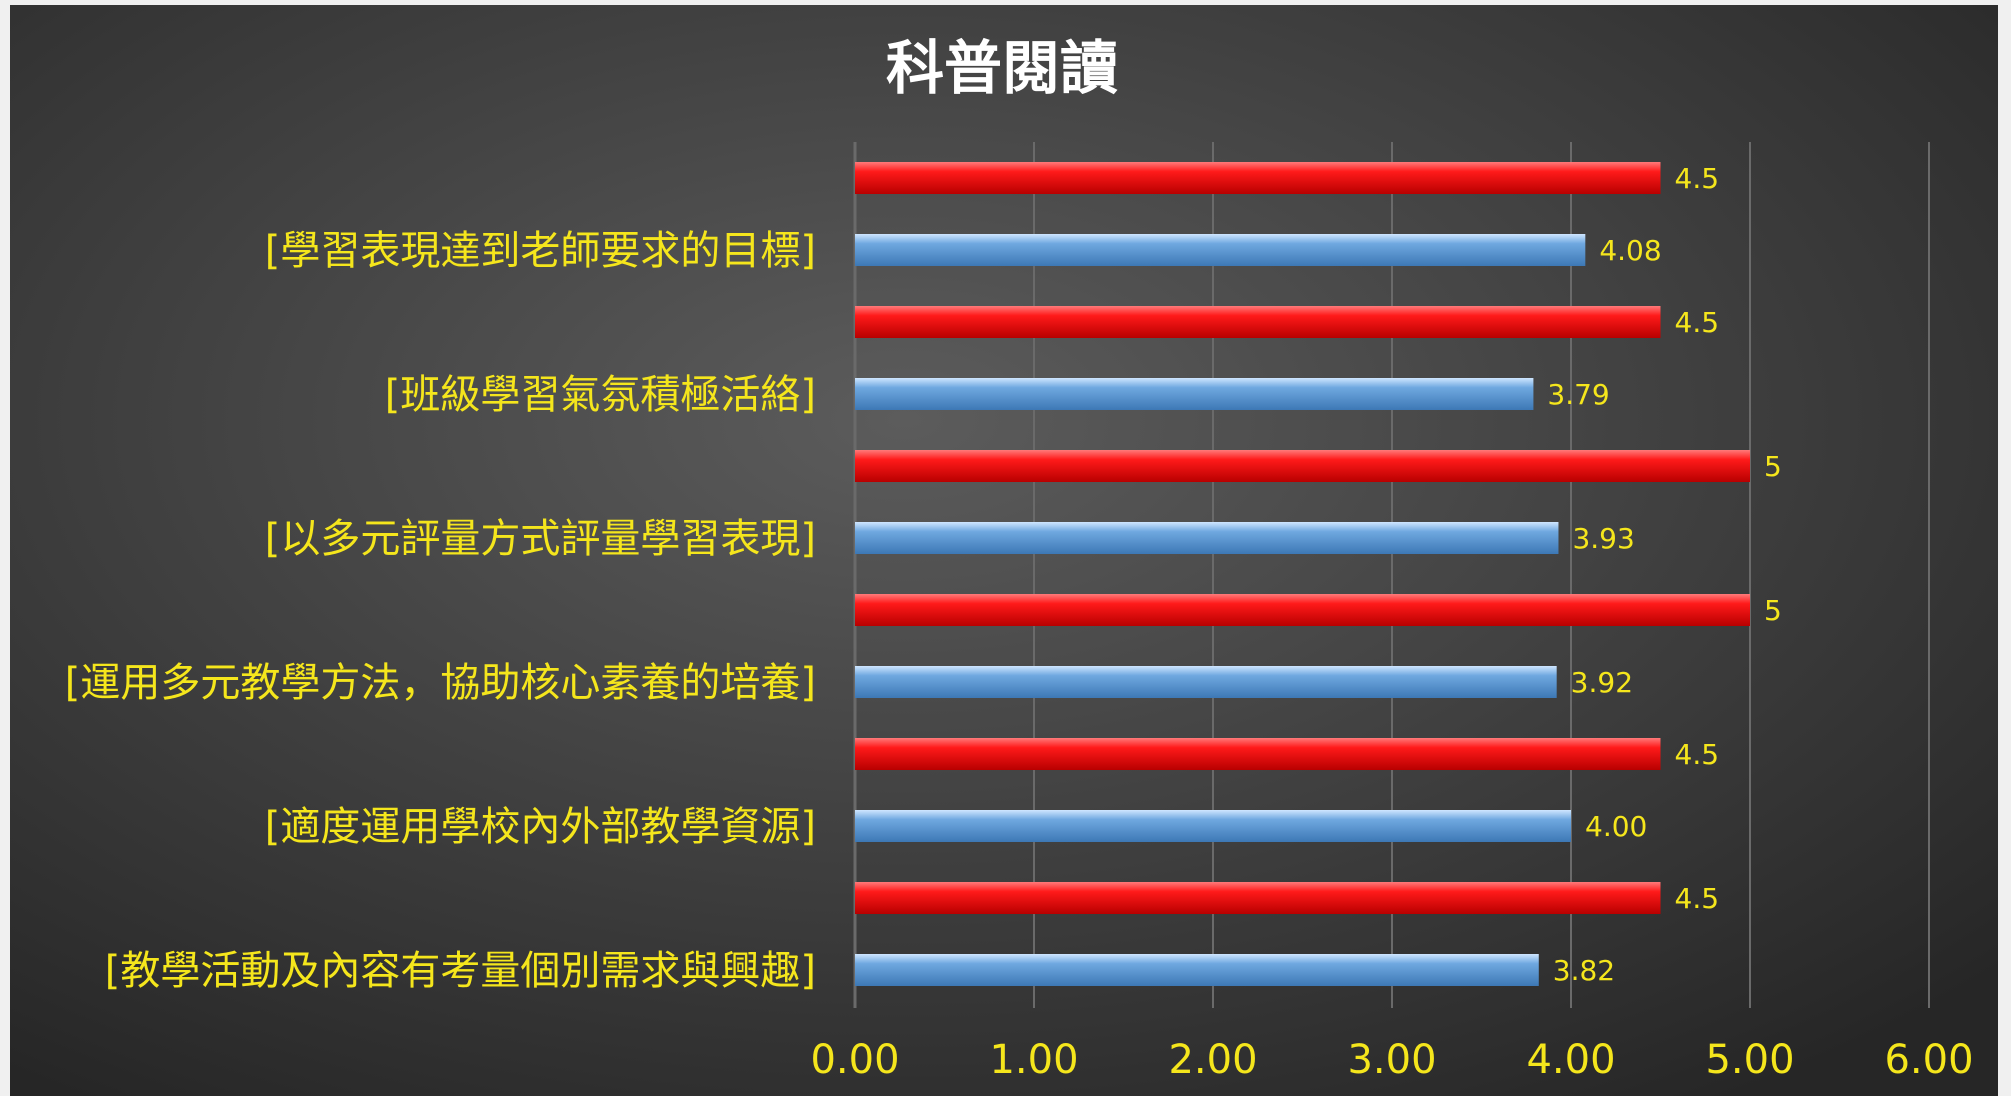 This screenshot has height=1096, width=2011. I want to click on category-label: [運用多元教學方法，協助核心素養的培養], so click(440, 683).